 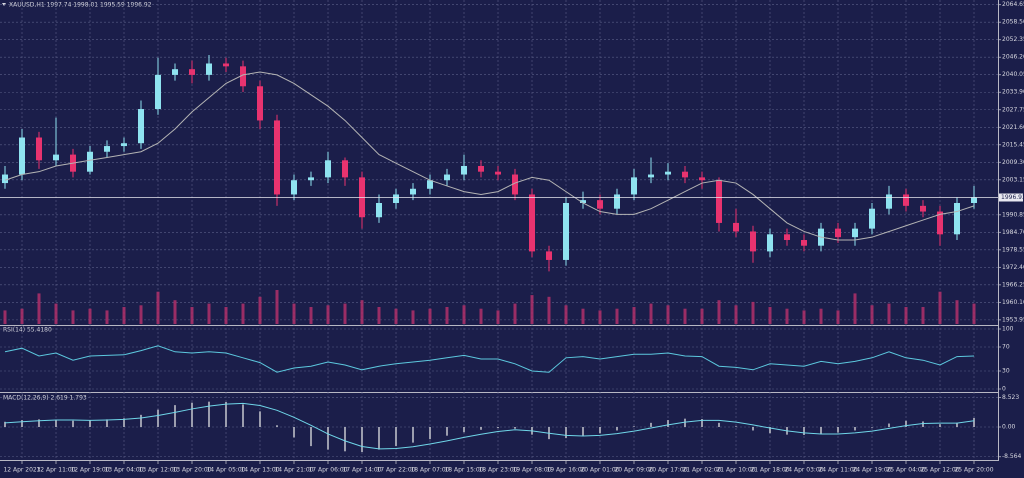 I want to click on x-tick-label: 12 Apr 2023, so click(x=21, y=470).